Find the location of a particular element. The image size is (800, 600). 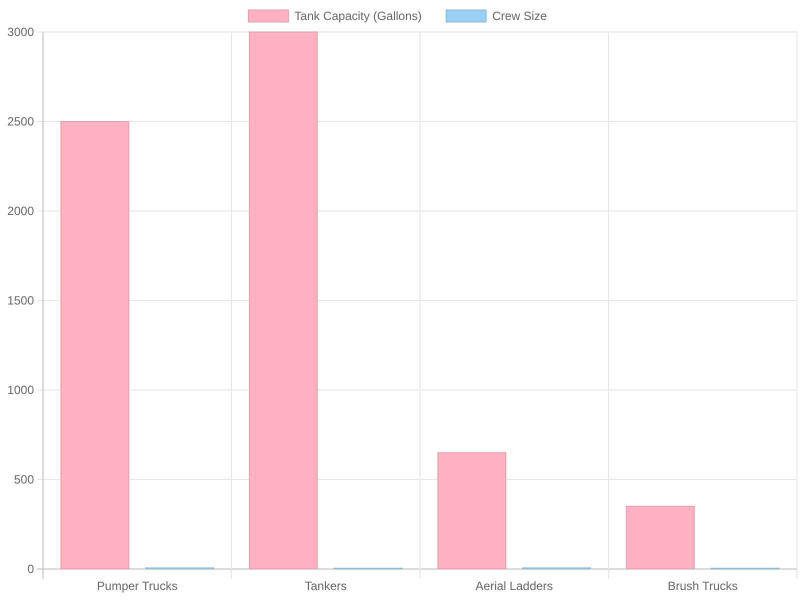

y-tick-label: 2500 is located at coordinates (20, 121).